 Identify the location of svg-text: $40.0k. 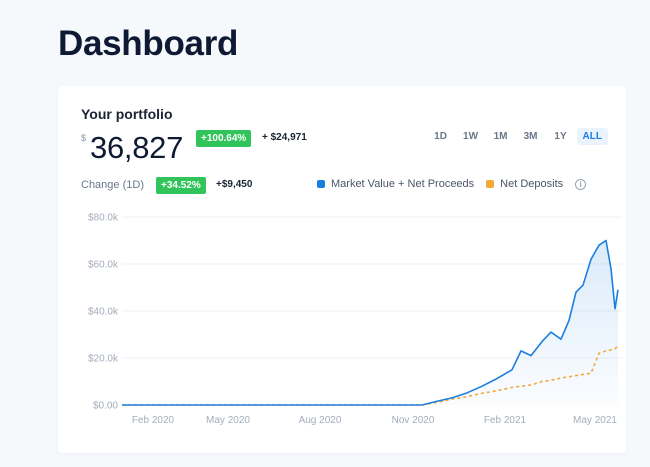
(103, 312).